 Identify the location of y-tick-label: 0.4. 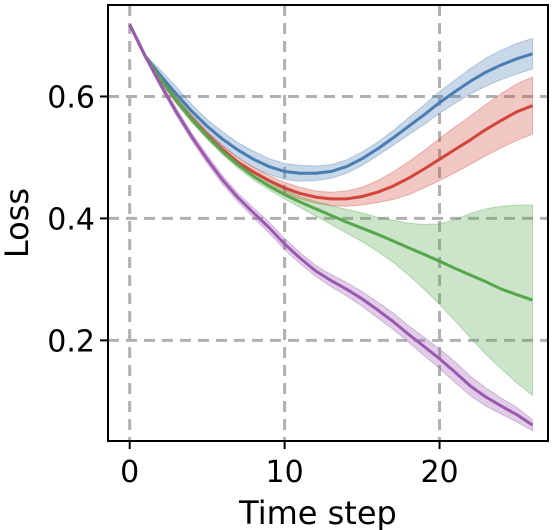
(71, 219).